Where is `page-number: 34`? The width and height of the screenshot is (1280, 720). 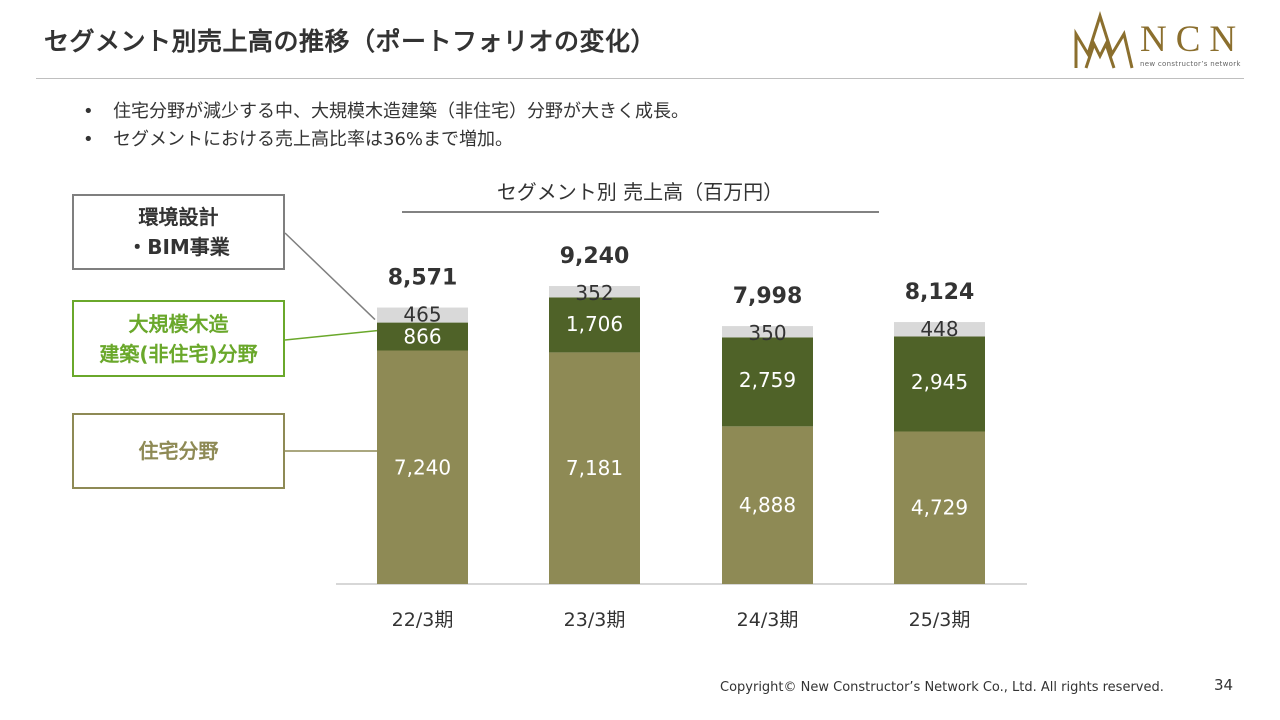
page-number: 34 is located at coordinates (1224, 685).